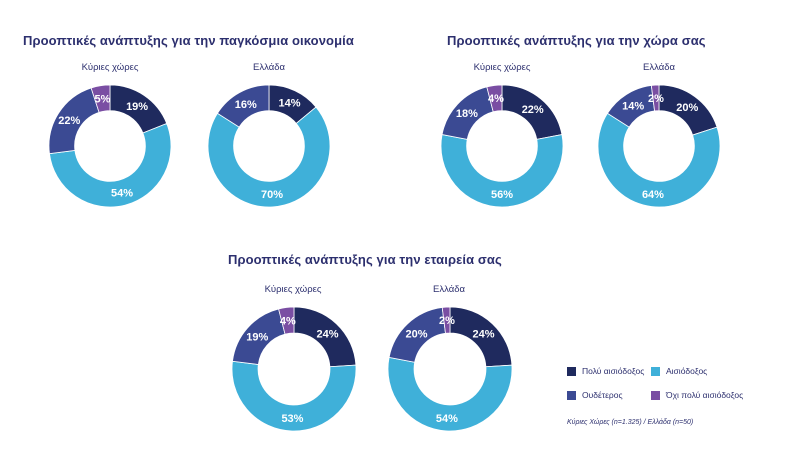  What do you see at coordinates (533, 110) in the screenshot?
I see `data-label-very-optimistic: 22%` at bounding box center [533, 110].